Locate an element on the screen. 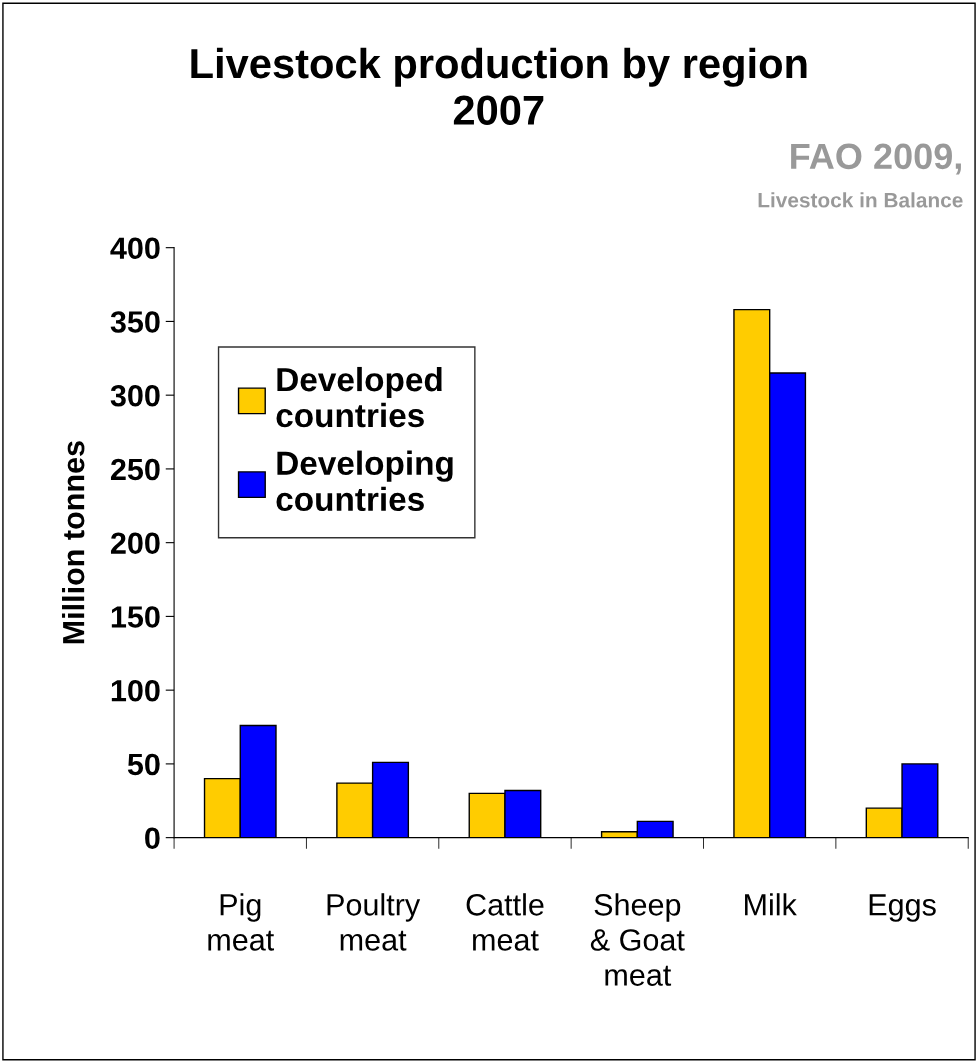 Image resolution: width=978 pixels, height=1063 pixels. text: FAO 2009, is located at coordinates (876, 159).